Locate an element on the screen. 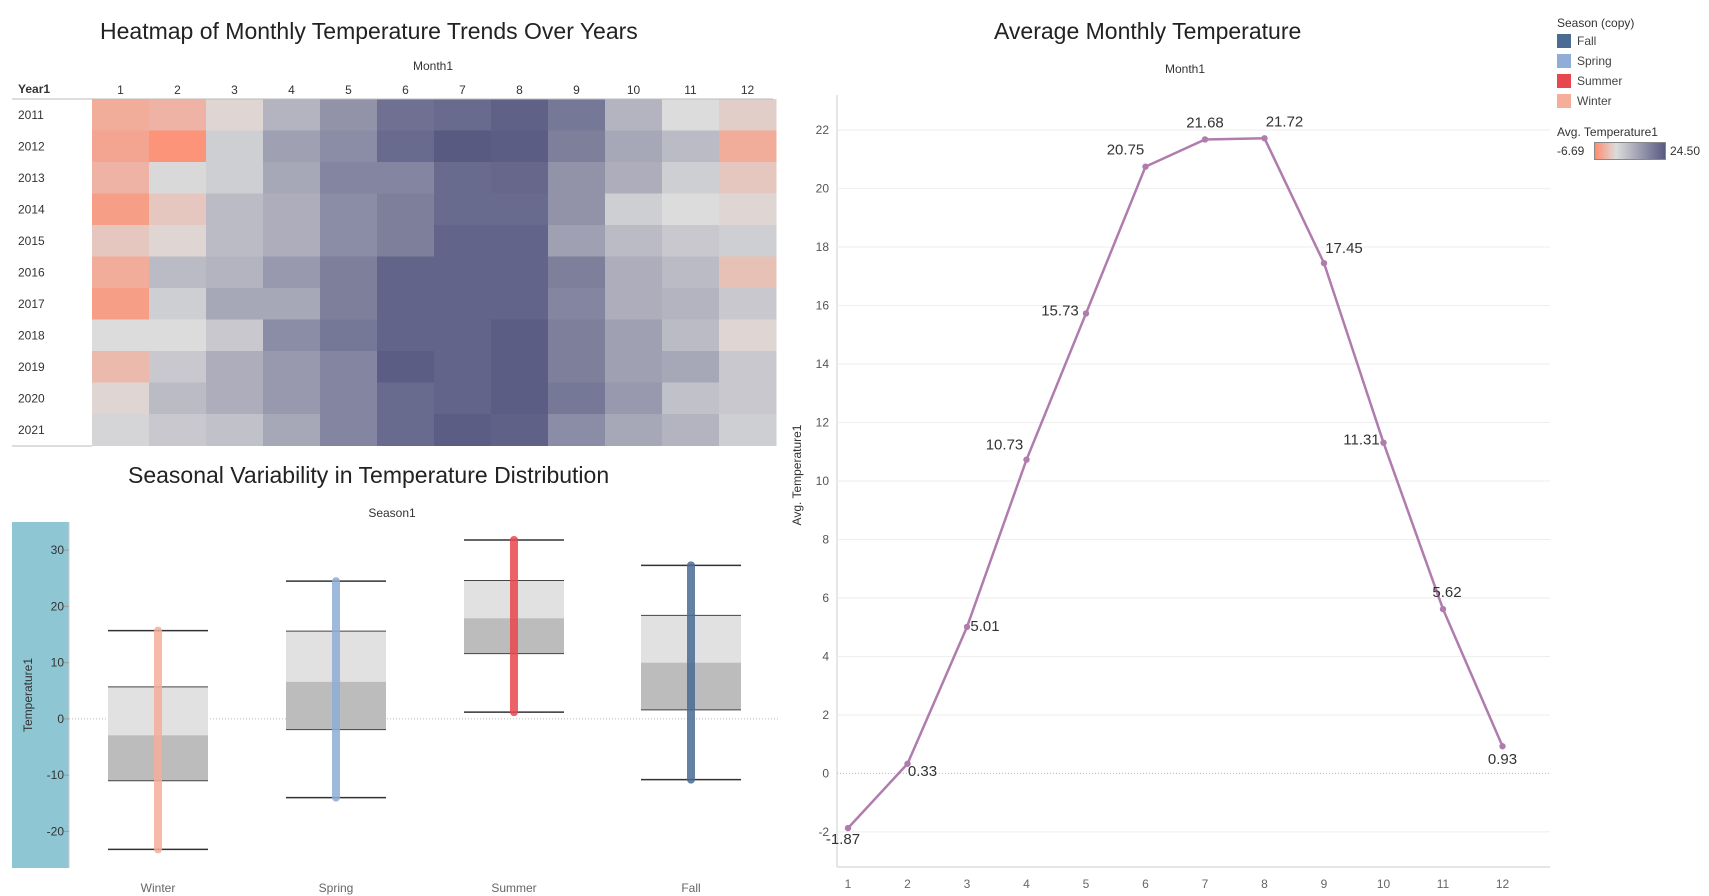 The image size is (1709, 896). heatmap-year-label: 2016 is located at coordinates (31, 272).